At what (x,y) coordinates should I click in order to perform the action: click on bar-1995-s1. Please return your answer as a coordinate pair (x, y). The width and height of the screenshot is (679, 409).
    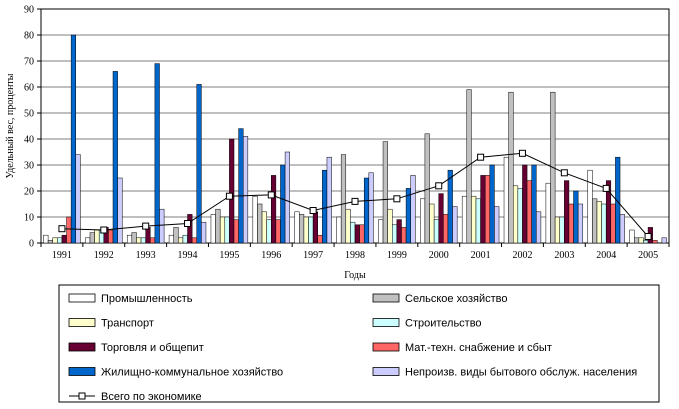
    Looking at the image, I should click on (213, 229).